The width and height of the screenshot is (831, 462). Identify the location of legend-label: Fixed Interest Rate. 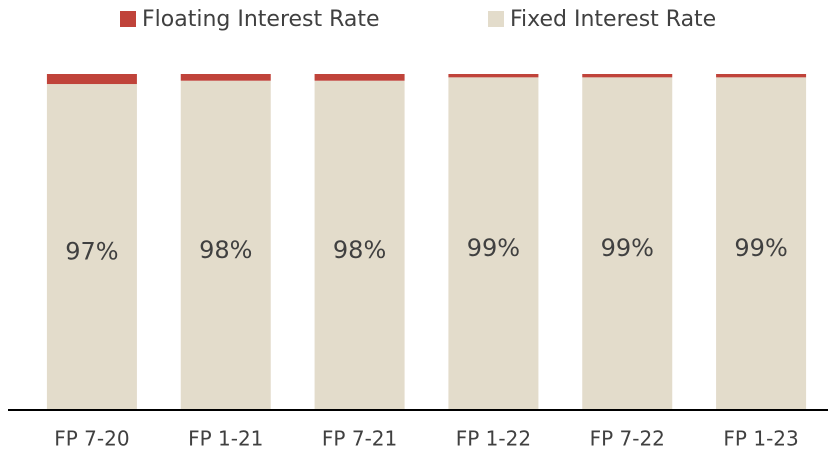
(613, 19).